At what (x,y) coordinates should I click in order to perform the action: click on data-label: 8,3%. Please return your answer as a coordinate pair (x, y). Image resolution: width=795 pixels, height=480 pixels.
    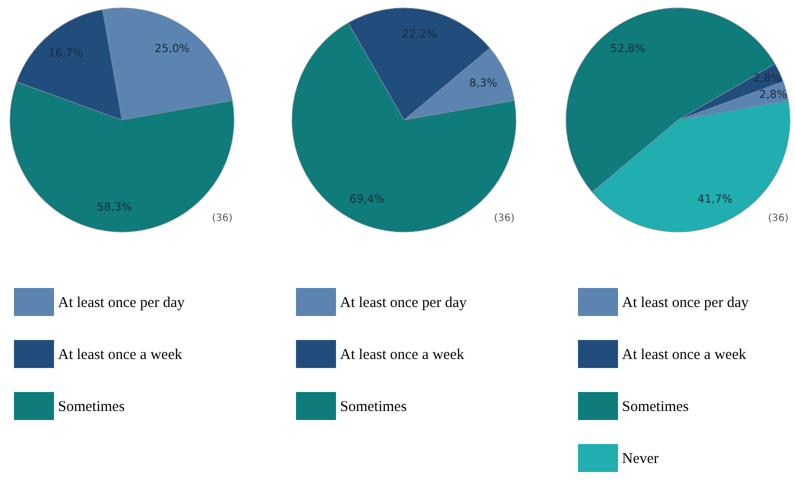
    Looking at the image, I should click on (483, 83).